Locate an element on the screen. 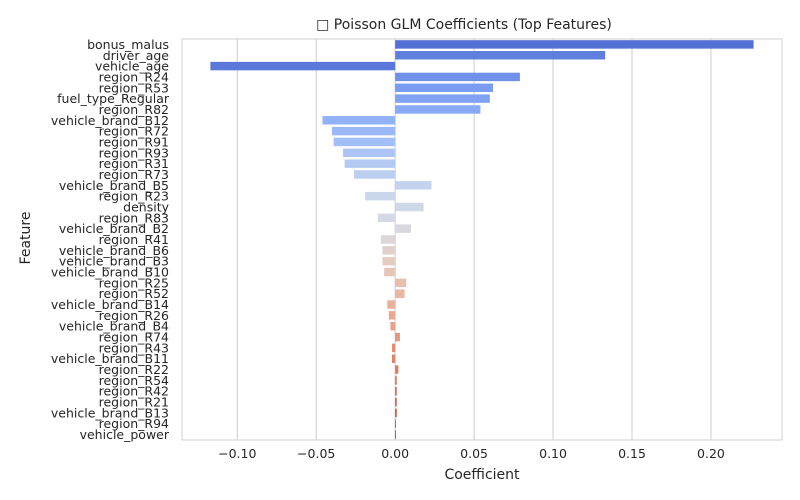  x-tick-label: −0.05 is located at coordinates (316, 453).